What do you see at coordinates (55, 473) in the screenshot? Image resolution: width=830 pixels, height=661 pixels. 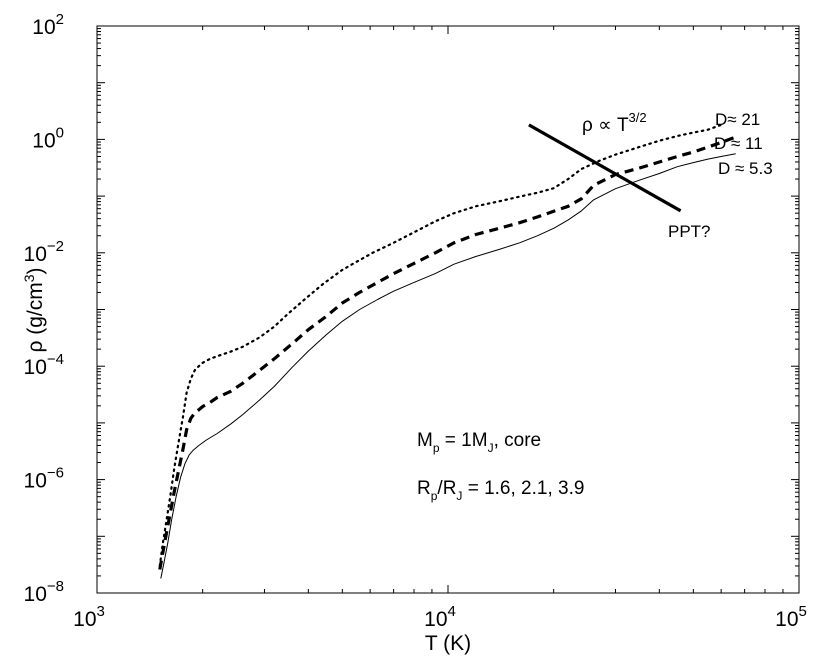 I see `y-tick-exp: −6` at bounding box center [55, 473].